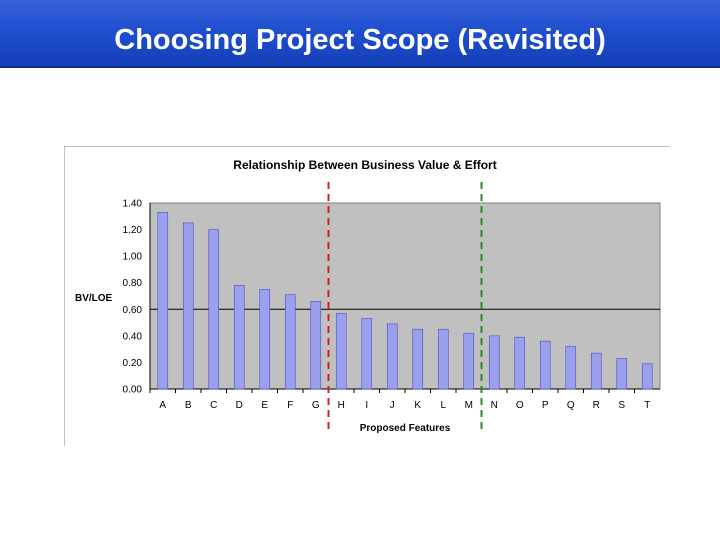 Image resolution: width=720 pixels, height=540 pixels. What do you see at coordinates (316, 405) in the screenshot?
I see `x-tick-label: G` at bounding box center [316, 405].